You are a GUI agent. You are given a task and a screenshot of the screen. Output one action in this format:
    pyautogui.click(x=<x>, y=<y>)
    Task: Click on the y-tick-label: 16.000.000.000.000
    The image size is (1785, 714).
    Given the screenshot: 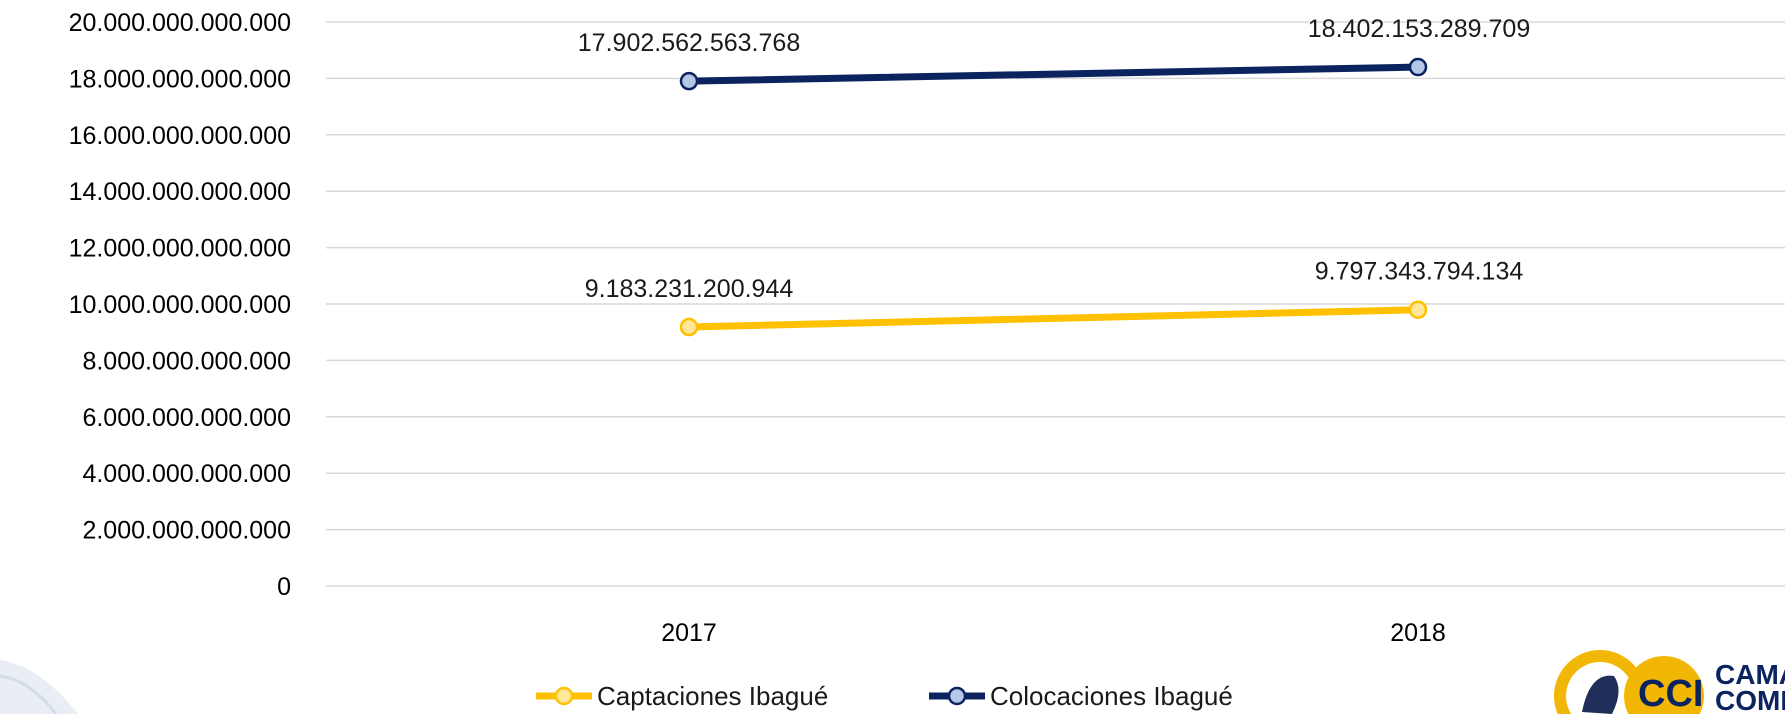 What is the action you would take?
    pyautogui.click(x=180, y=136)
    